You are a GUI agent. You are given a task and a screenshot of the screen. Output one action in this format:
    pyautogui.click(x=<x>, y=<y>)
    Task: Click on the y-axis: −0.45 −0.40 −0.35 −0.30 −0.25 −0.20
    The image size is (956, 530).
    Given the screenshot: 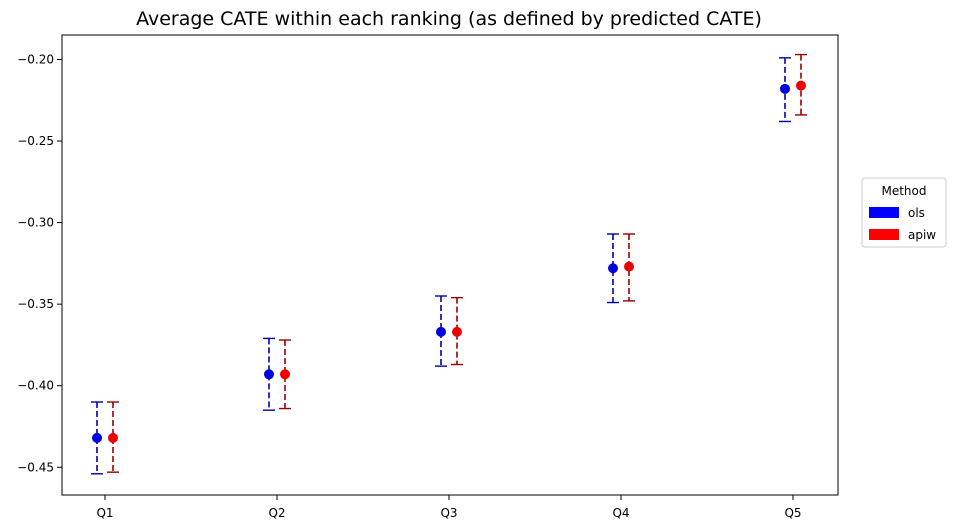 What is the action you would take?
    pyautogui.click(x=39, y=263)
    